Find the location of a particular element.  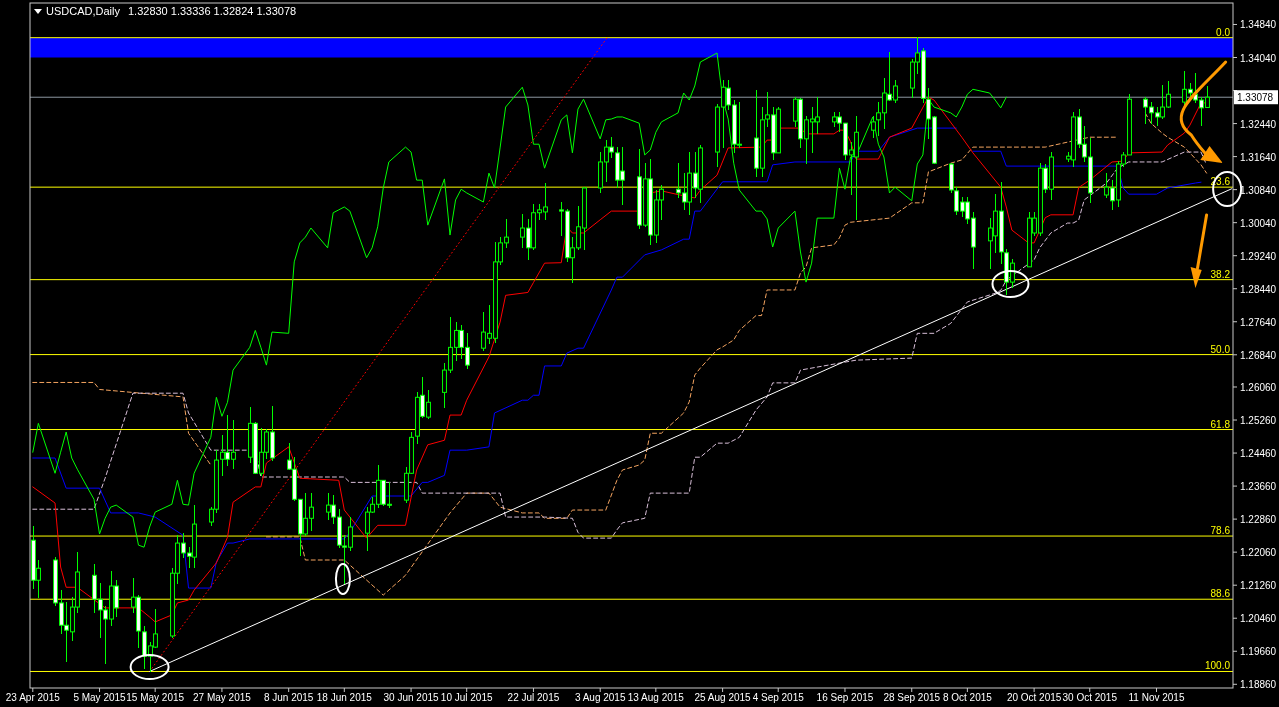

annotation: 0.0 is located at coordinates (1223, 32).